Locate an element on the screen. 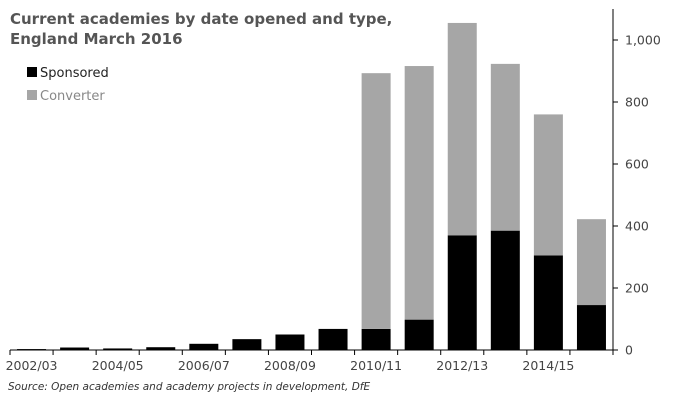 Image resolution: width=680 pixels, height=396 pixels. x-tick-label-2010-11: 2010/11 is located at coordinates (376, 365).